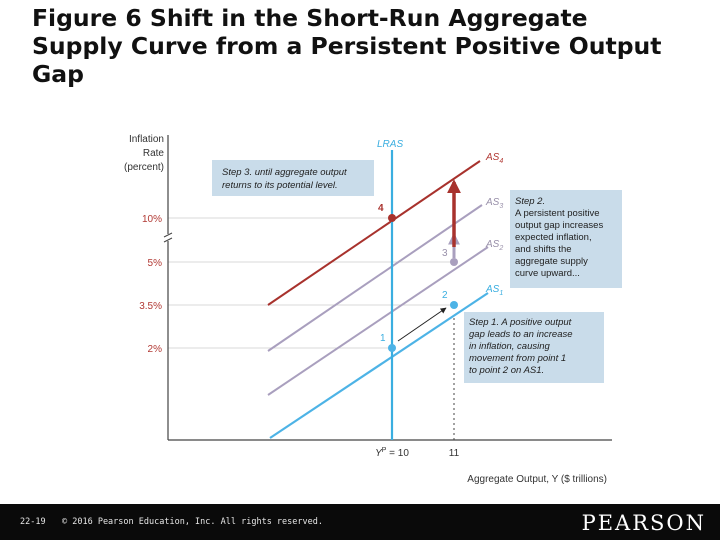 This screenshot has height=540, width=720. I want to click on as4-label: AS4, so click(494, 158).